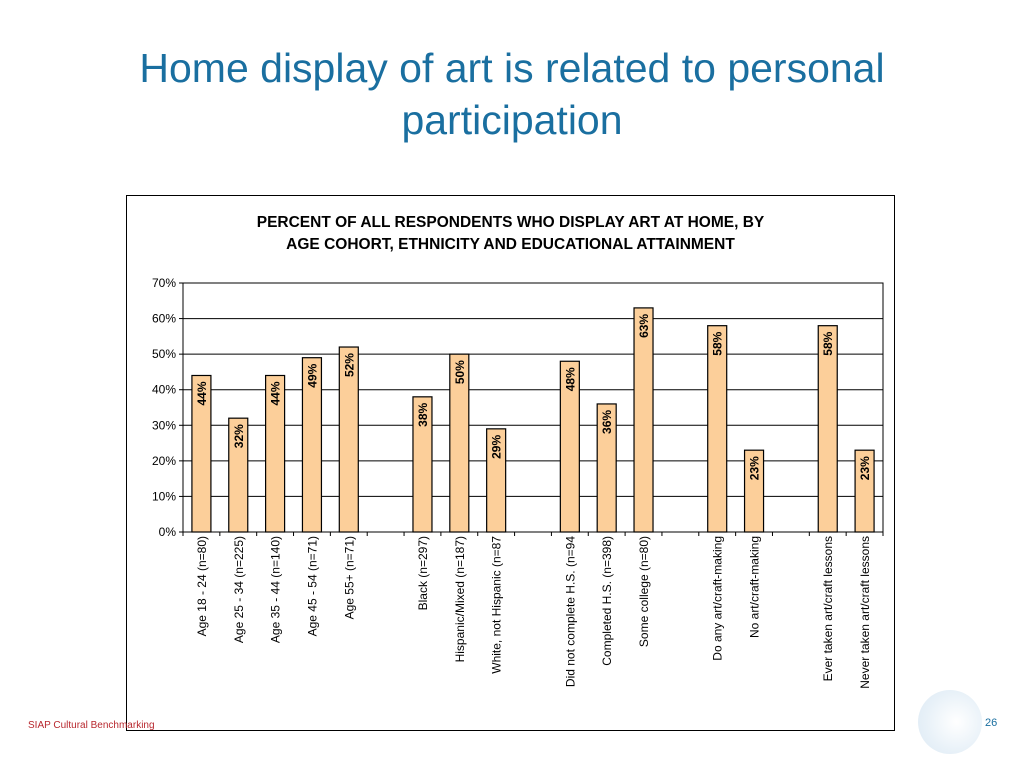 This screenshot has height=768, width=1024. What do you see at coordinates (991, 723) in the screenshot?
I see `page-number: 26` at bounding box center [991, 723].